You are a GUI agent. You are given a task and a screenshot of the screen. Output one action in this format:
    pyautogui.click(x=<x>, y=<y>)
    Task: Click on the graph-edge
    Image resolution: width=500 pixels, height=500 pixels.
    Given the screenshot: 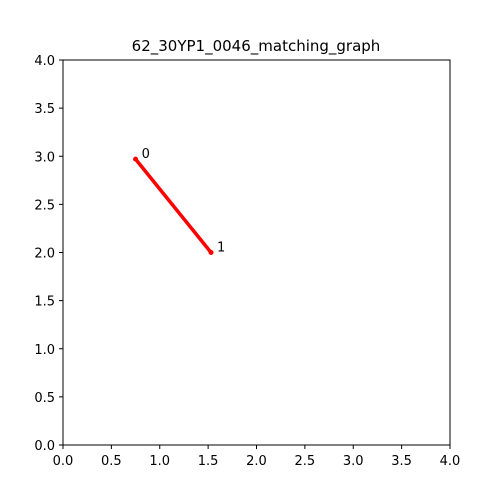 What is the action you would take?
    pyautogui.click(x=173, y=206)
    